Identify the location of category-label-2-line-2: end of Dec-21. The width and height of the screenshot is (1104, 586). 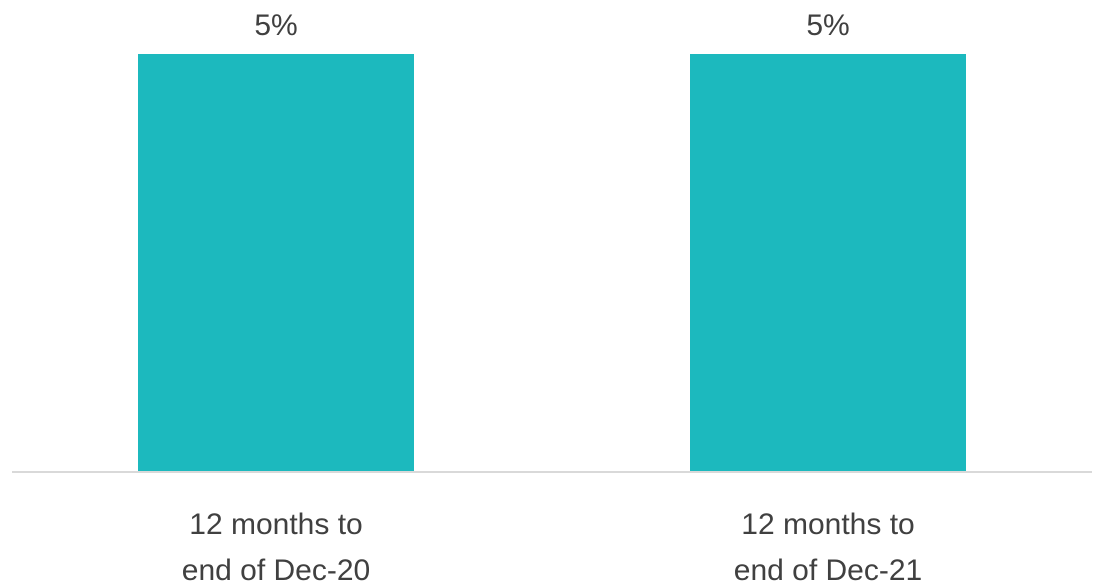
(828, 570).